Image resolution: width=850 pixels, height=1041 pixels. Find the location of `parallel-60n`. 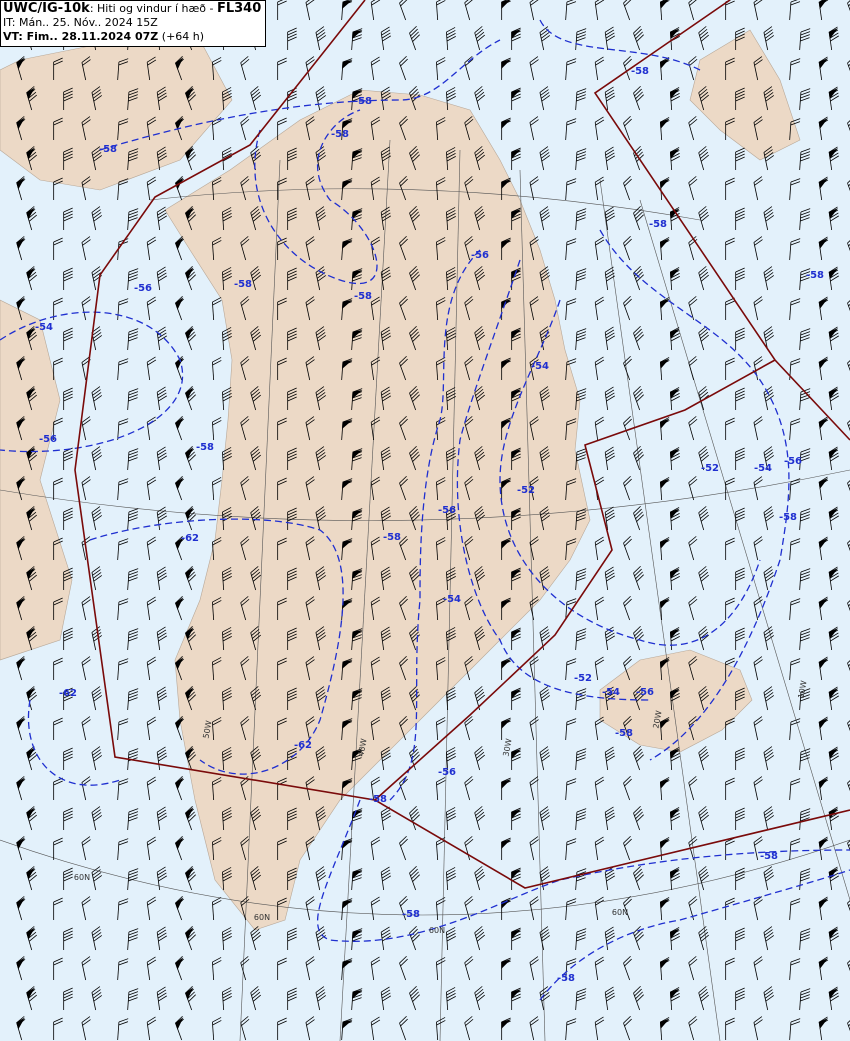

parallel-60n is located at coordinates (425, 877).